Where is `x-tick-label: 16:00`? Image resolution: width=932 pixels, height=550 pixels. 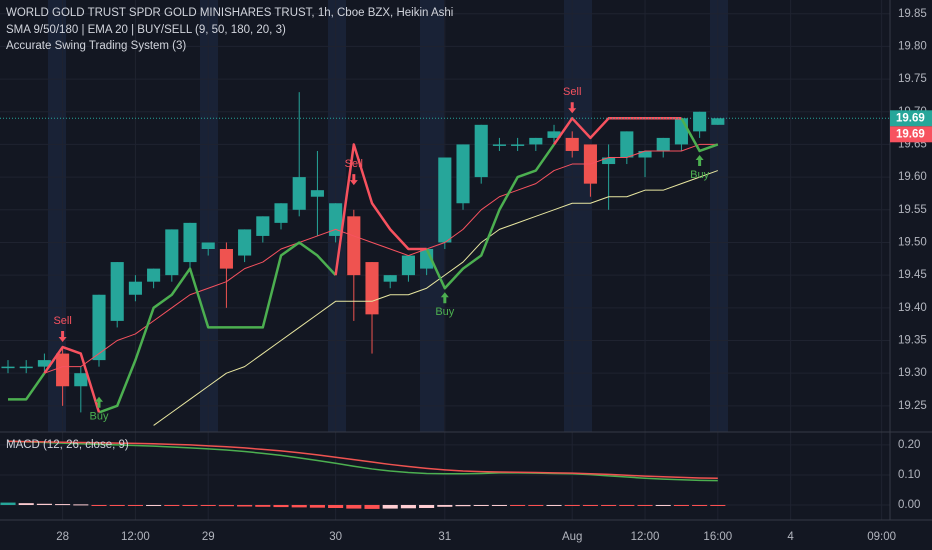 x-tick-label: 16:00 is located at coordinates (717, 537).